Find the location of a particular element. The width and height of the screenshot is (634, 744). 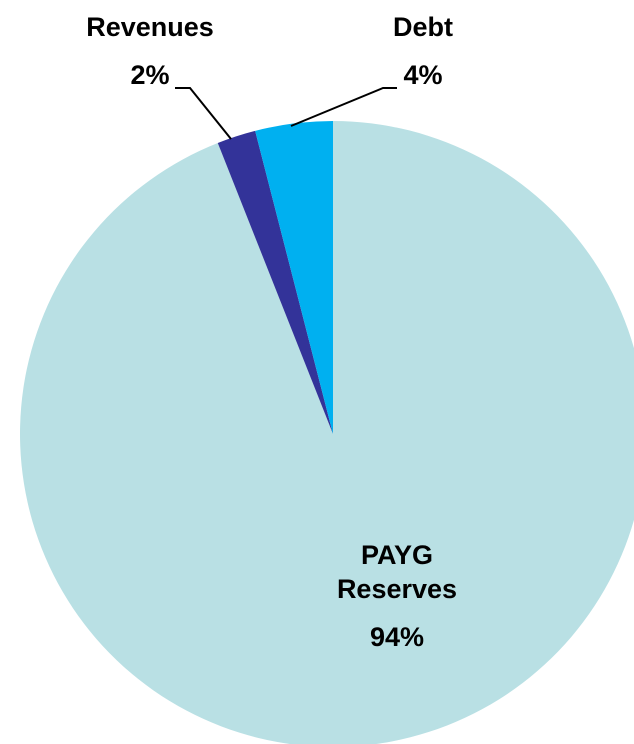

slice-label: Debt is located at coordinates (423, 27).